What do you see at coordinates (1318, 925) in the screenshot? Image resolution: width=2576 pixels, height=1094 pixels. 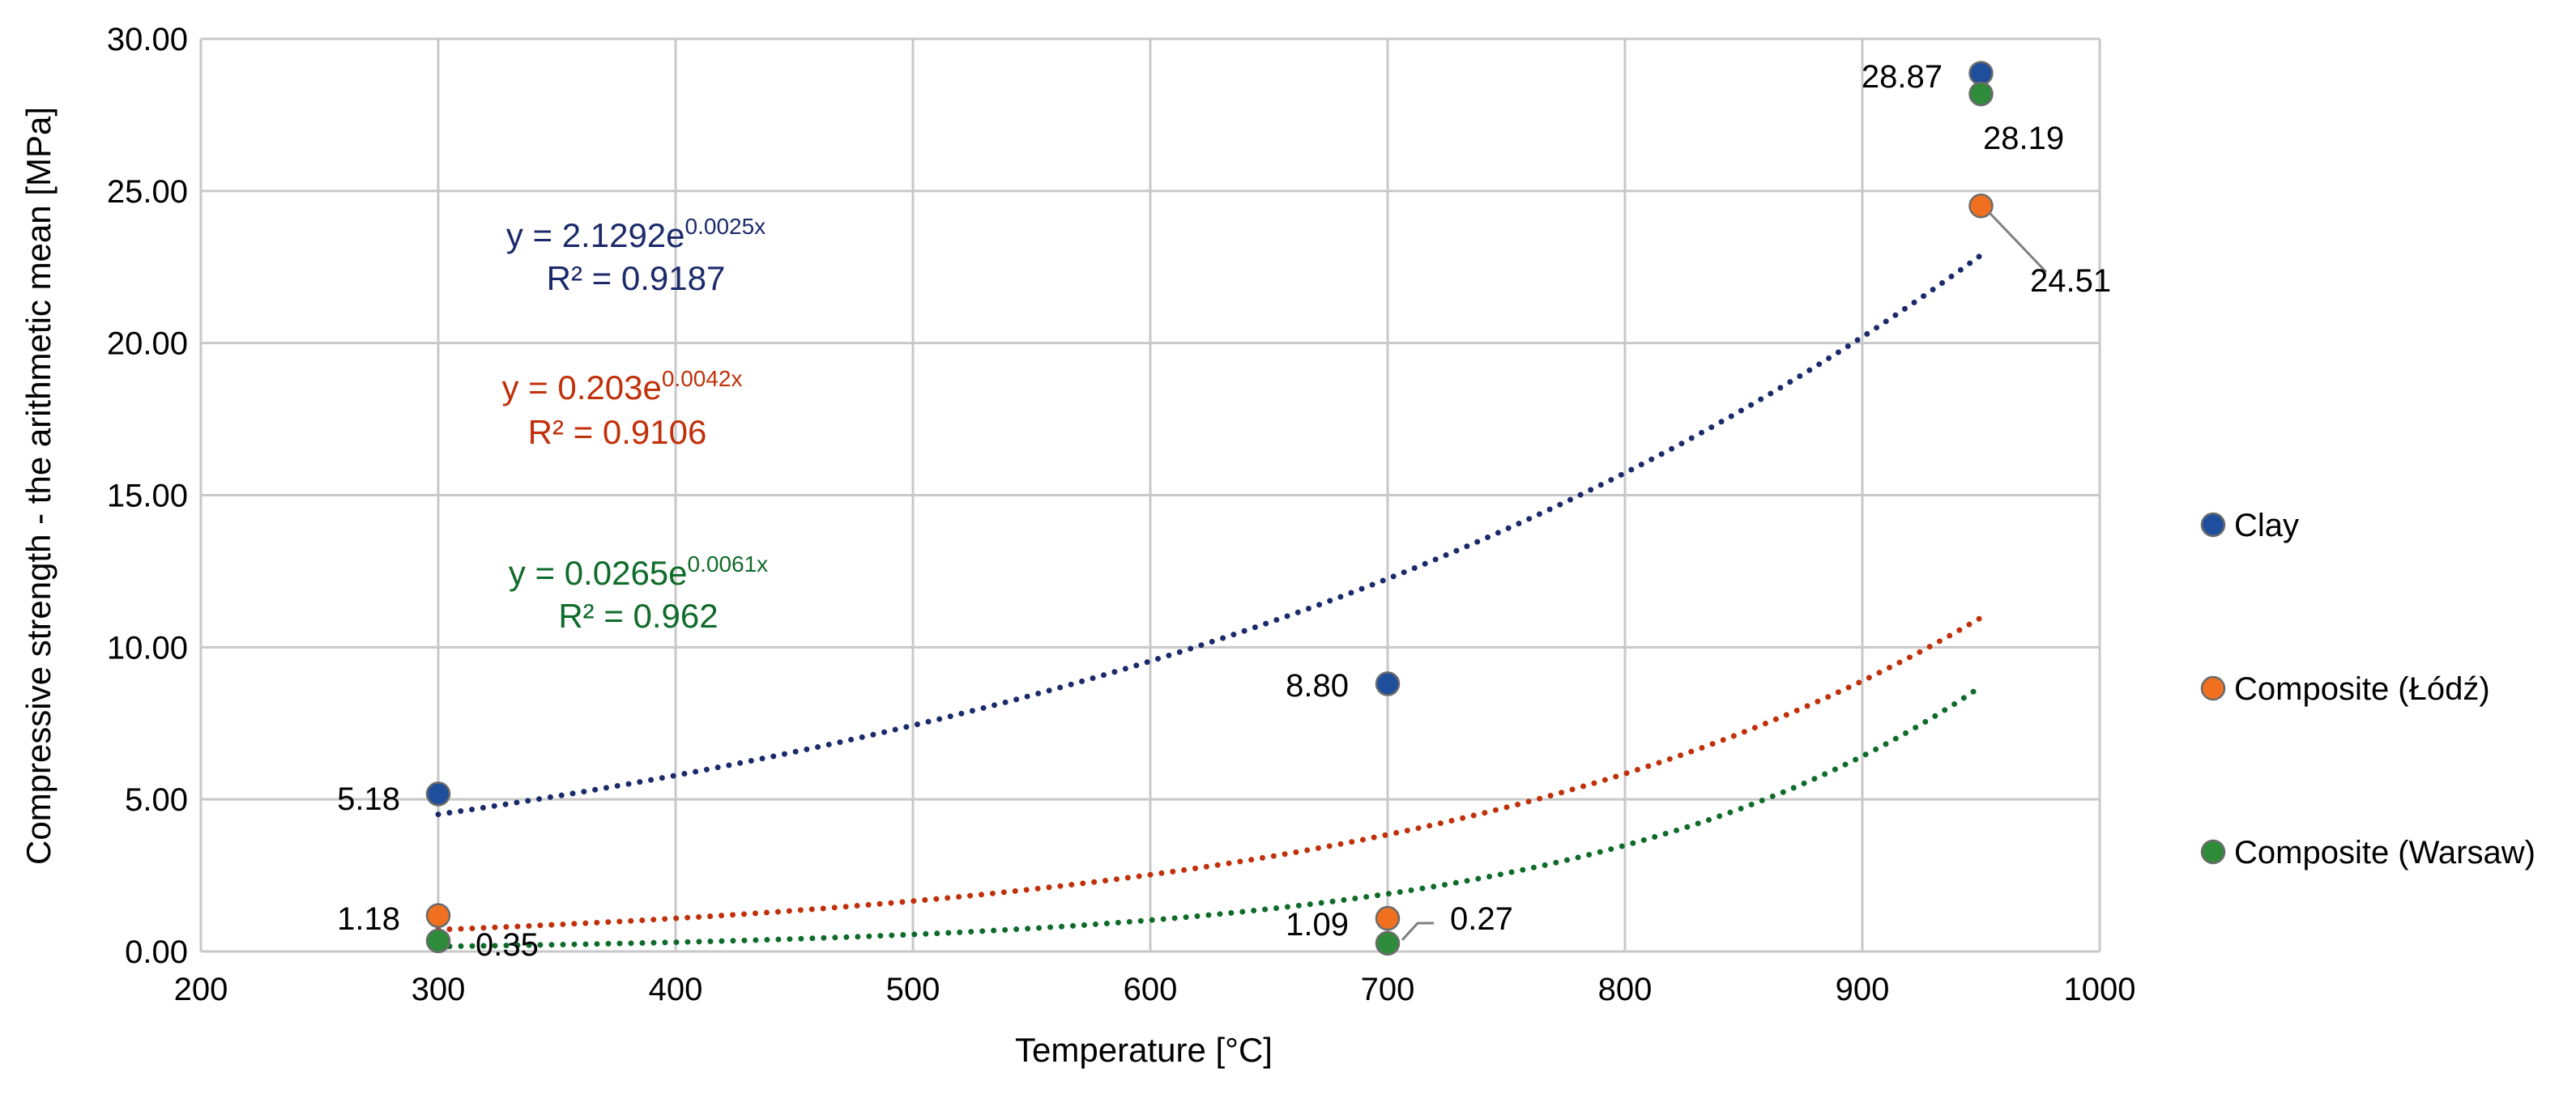 I see `data-label: 1.09` at bounding box center [1318, 925].